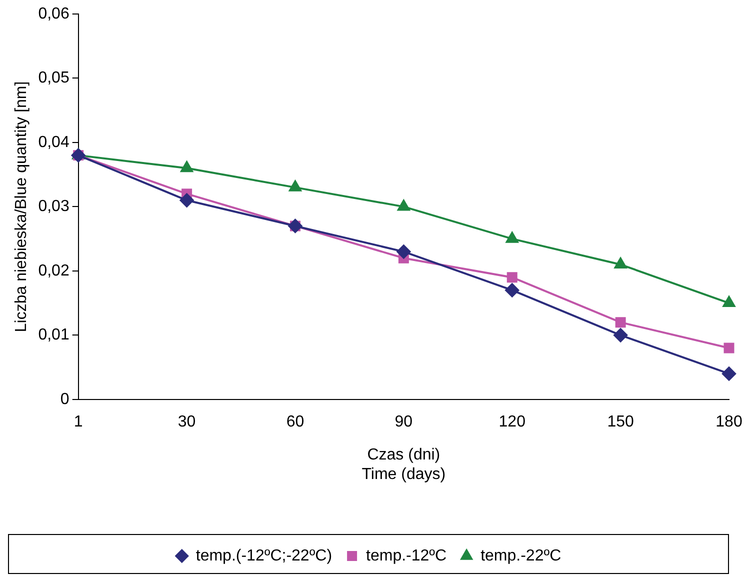 The height and width of the screenshot is (578, 751). What do you see at coordinates (21, 206) in the screenshot?
I see `y-axis-title: Liczba niebieska/Blue quantity [nm]` at bounding box center [21, 206].